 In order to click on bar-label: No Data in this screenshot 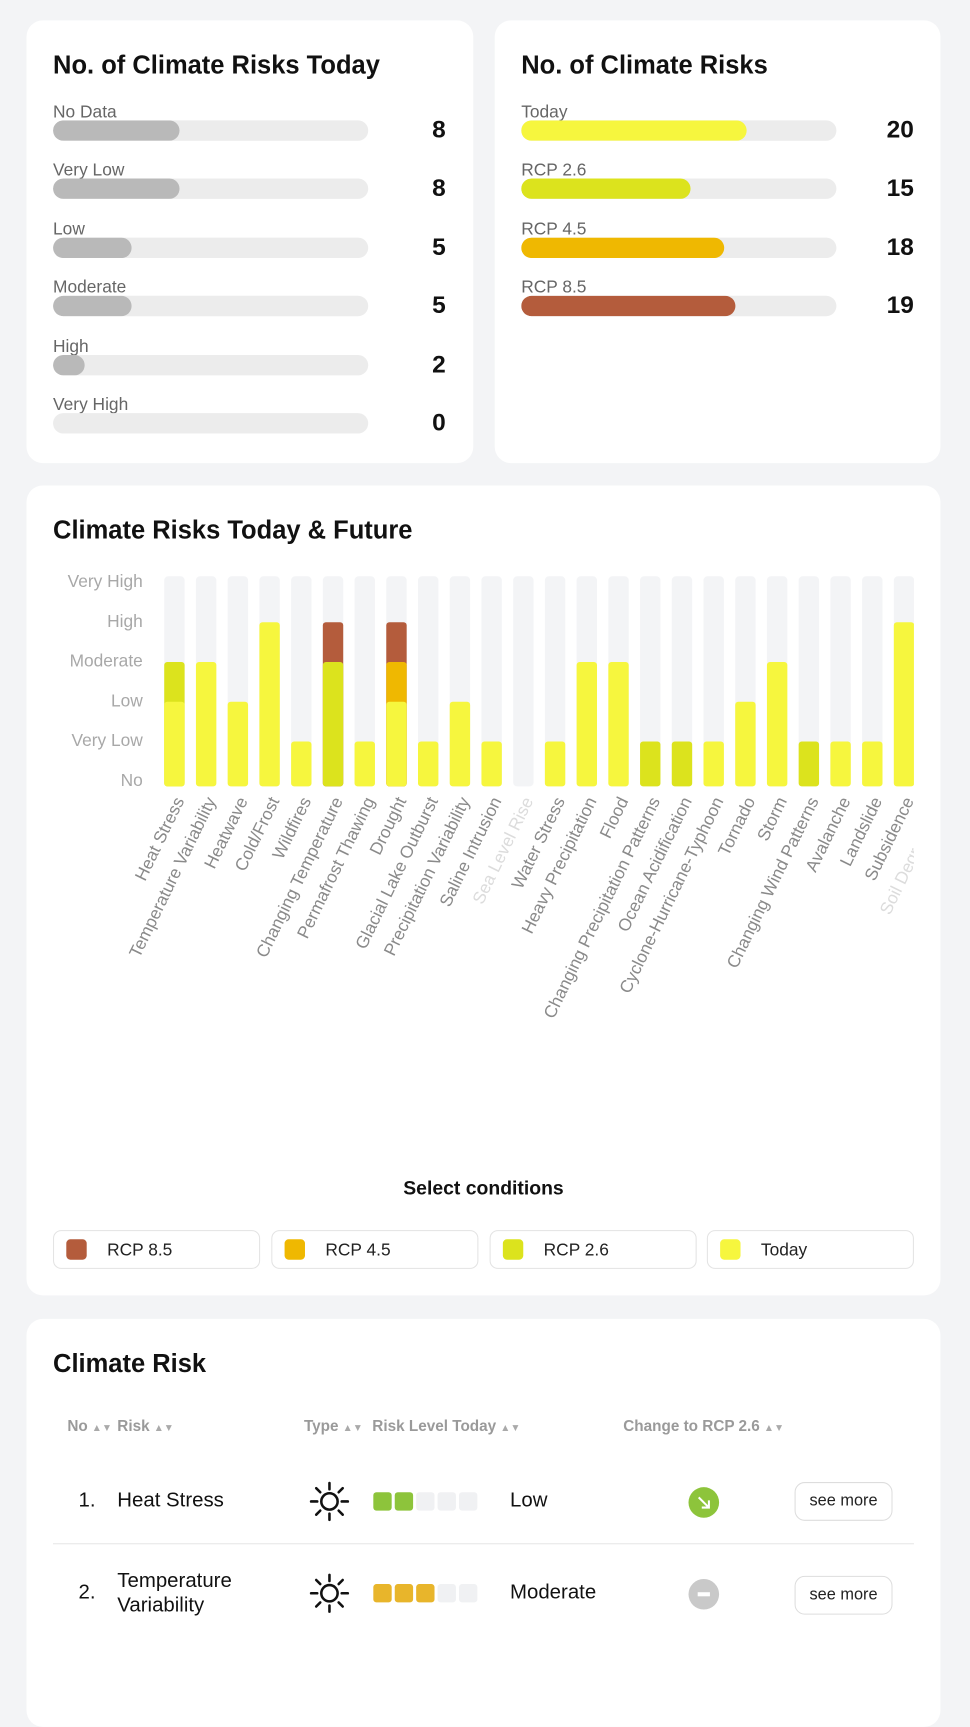, I will do `click(85, 112)`.